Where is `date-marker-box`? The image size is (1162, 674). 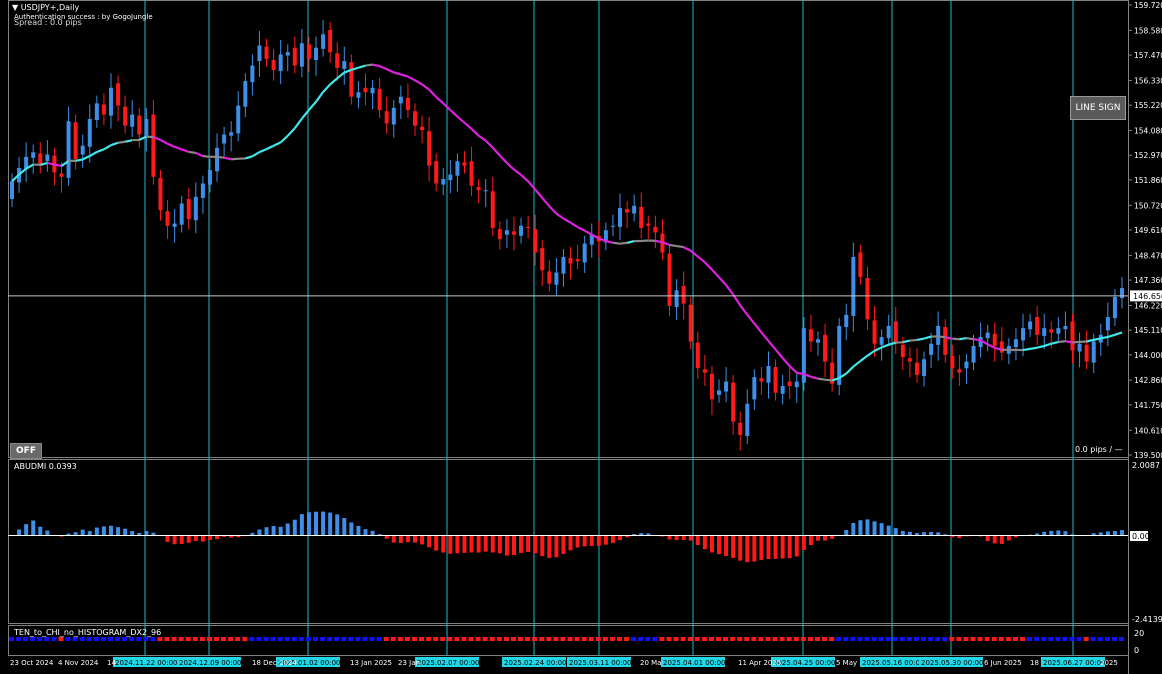 date-marker-box is located at coordinates (599, 662).